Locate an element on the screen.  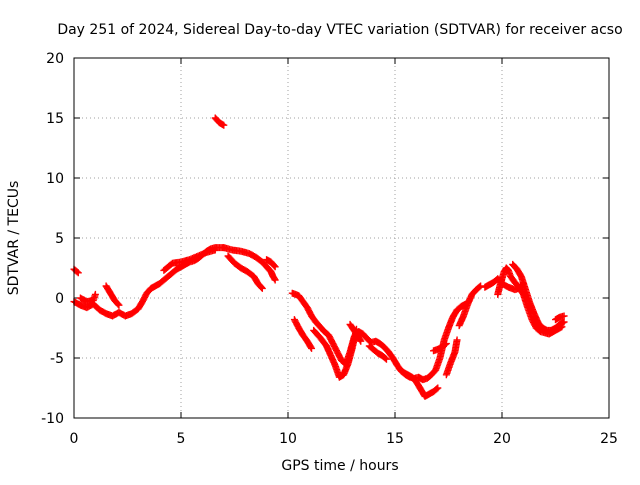
y-tick-label: 0 is located at coordinates (59, 299).